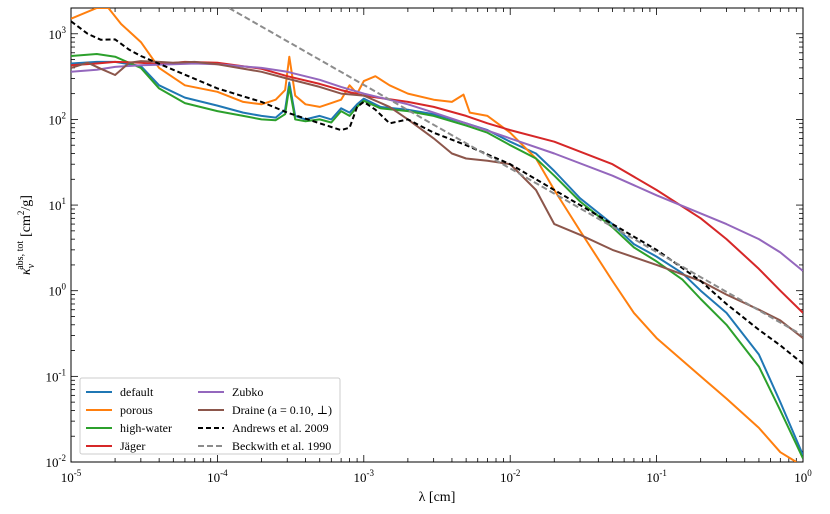 The height and width of the screenshot is (514, 830). I want to click on x-tick-label: 10⁻⁴, so click(217, 476).